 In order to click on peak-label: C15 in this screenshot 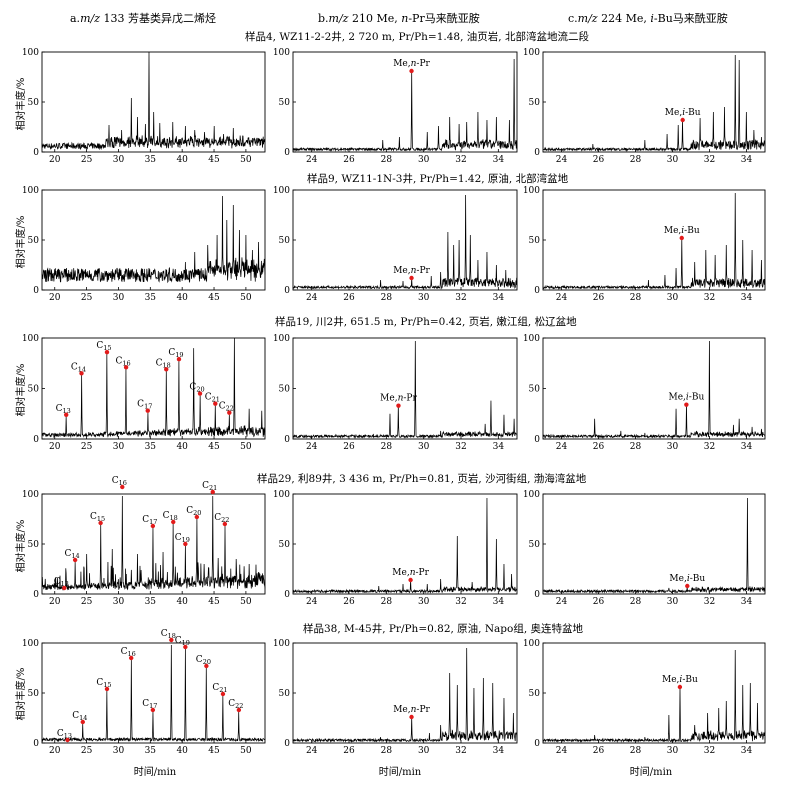, I will do `click(103, 683)`.